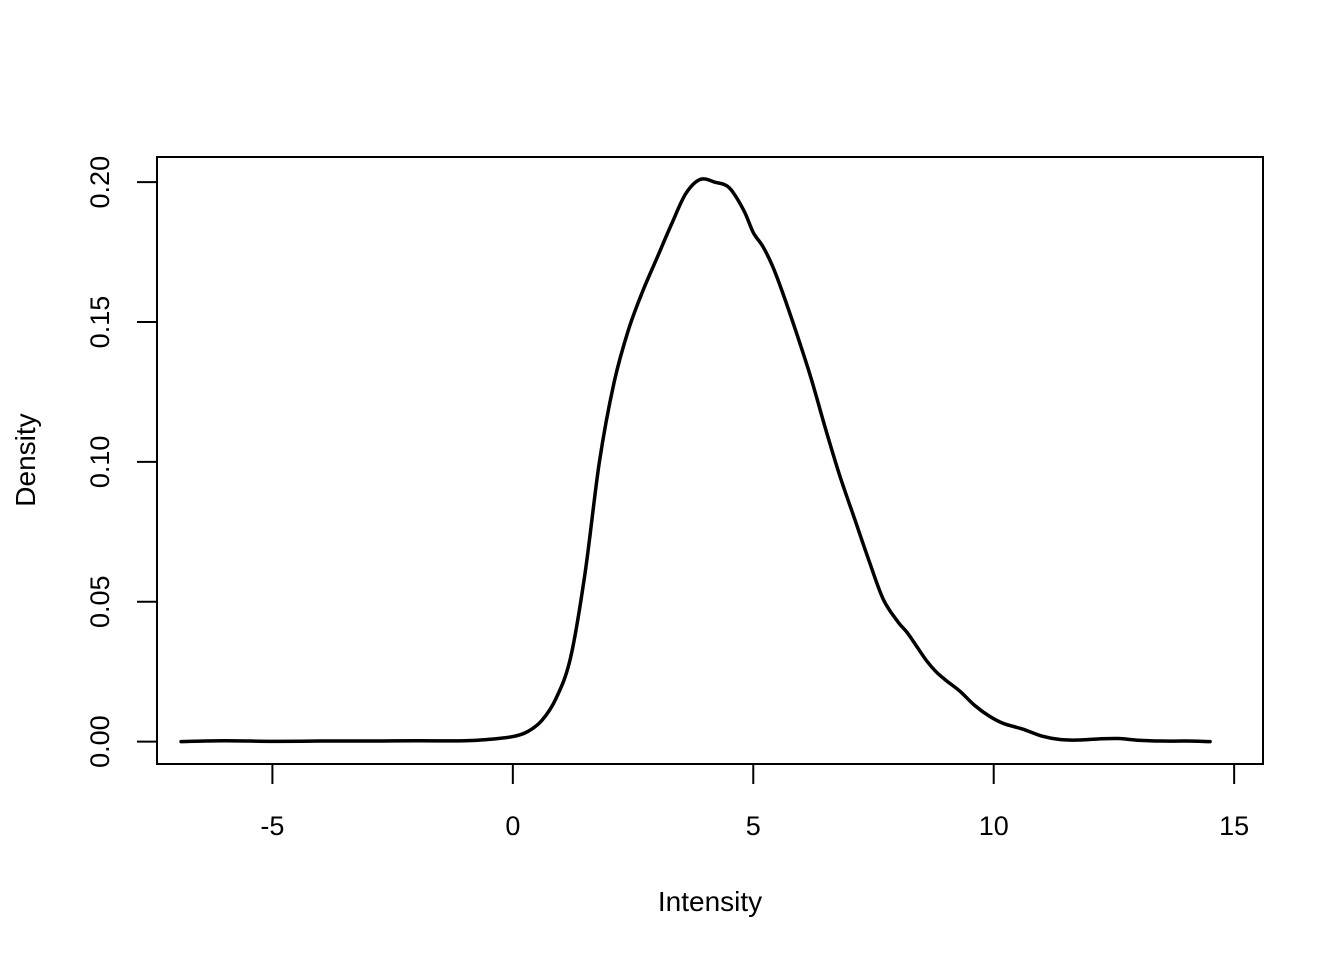  I want to click on x-tick-label: 10, so click(994, 826).